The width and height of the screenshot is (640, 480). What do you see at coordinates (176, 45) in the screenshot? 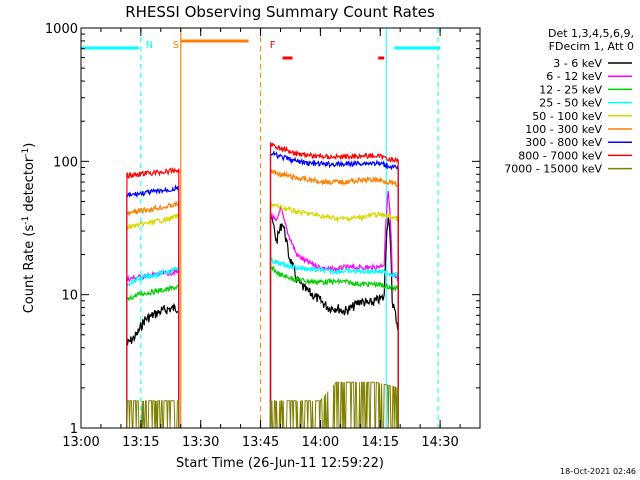
I see `marker-s: S` at bounding box center [176, 45].